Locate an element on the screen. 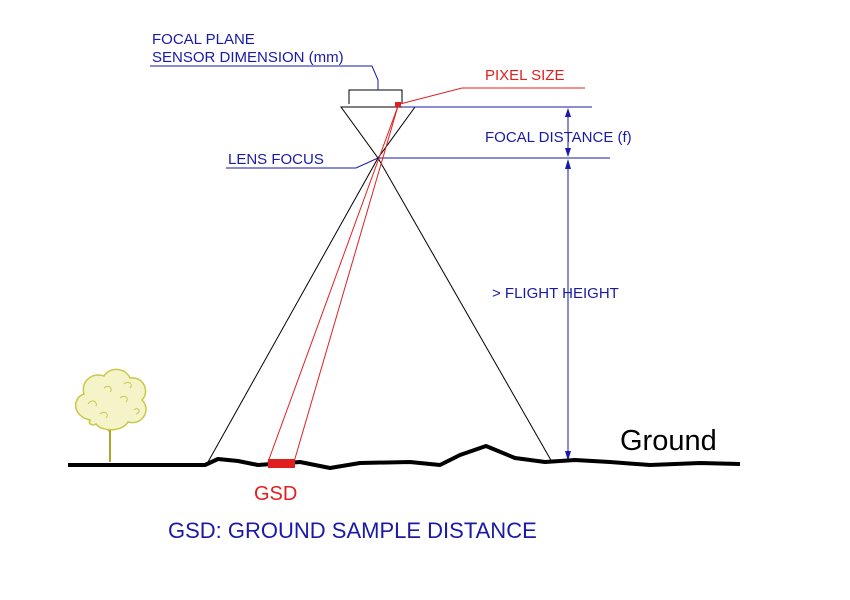 This screenshot has height=600, width=850. flight-height-label: > FLIGHT HEIGHT is located at coordinates (555, 293).